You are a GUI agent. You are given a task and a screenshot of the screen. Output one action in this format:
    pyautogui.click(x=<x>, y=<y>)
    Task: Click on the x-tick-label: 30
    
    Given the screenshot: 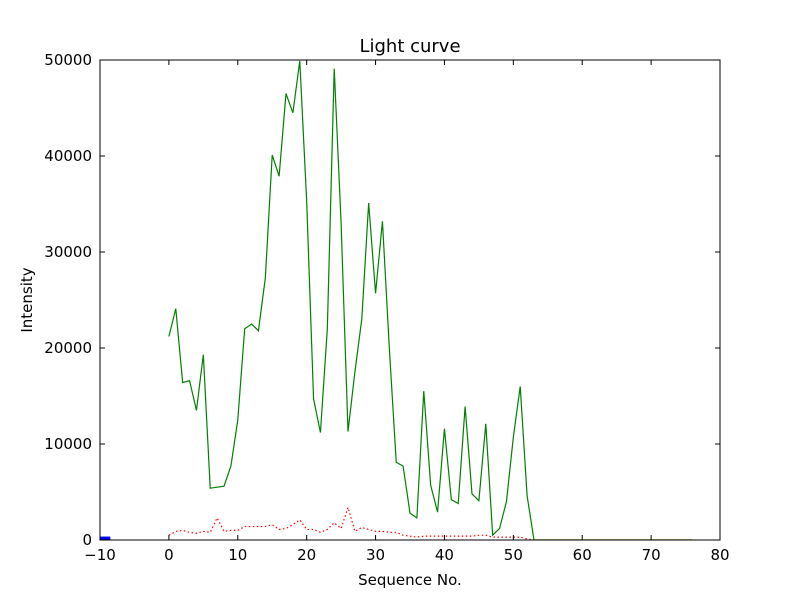 What is the action you would take?
    pyautogui.click(x=375, y=555)
    